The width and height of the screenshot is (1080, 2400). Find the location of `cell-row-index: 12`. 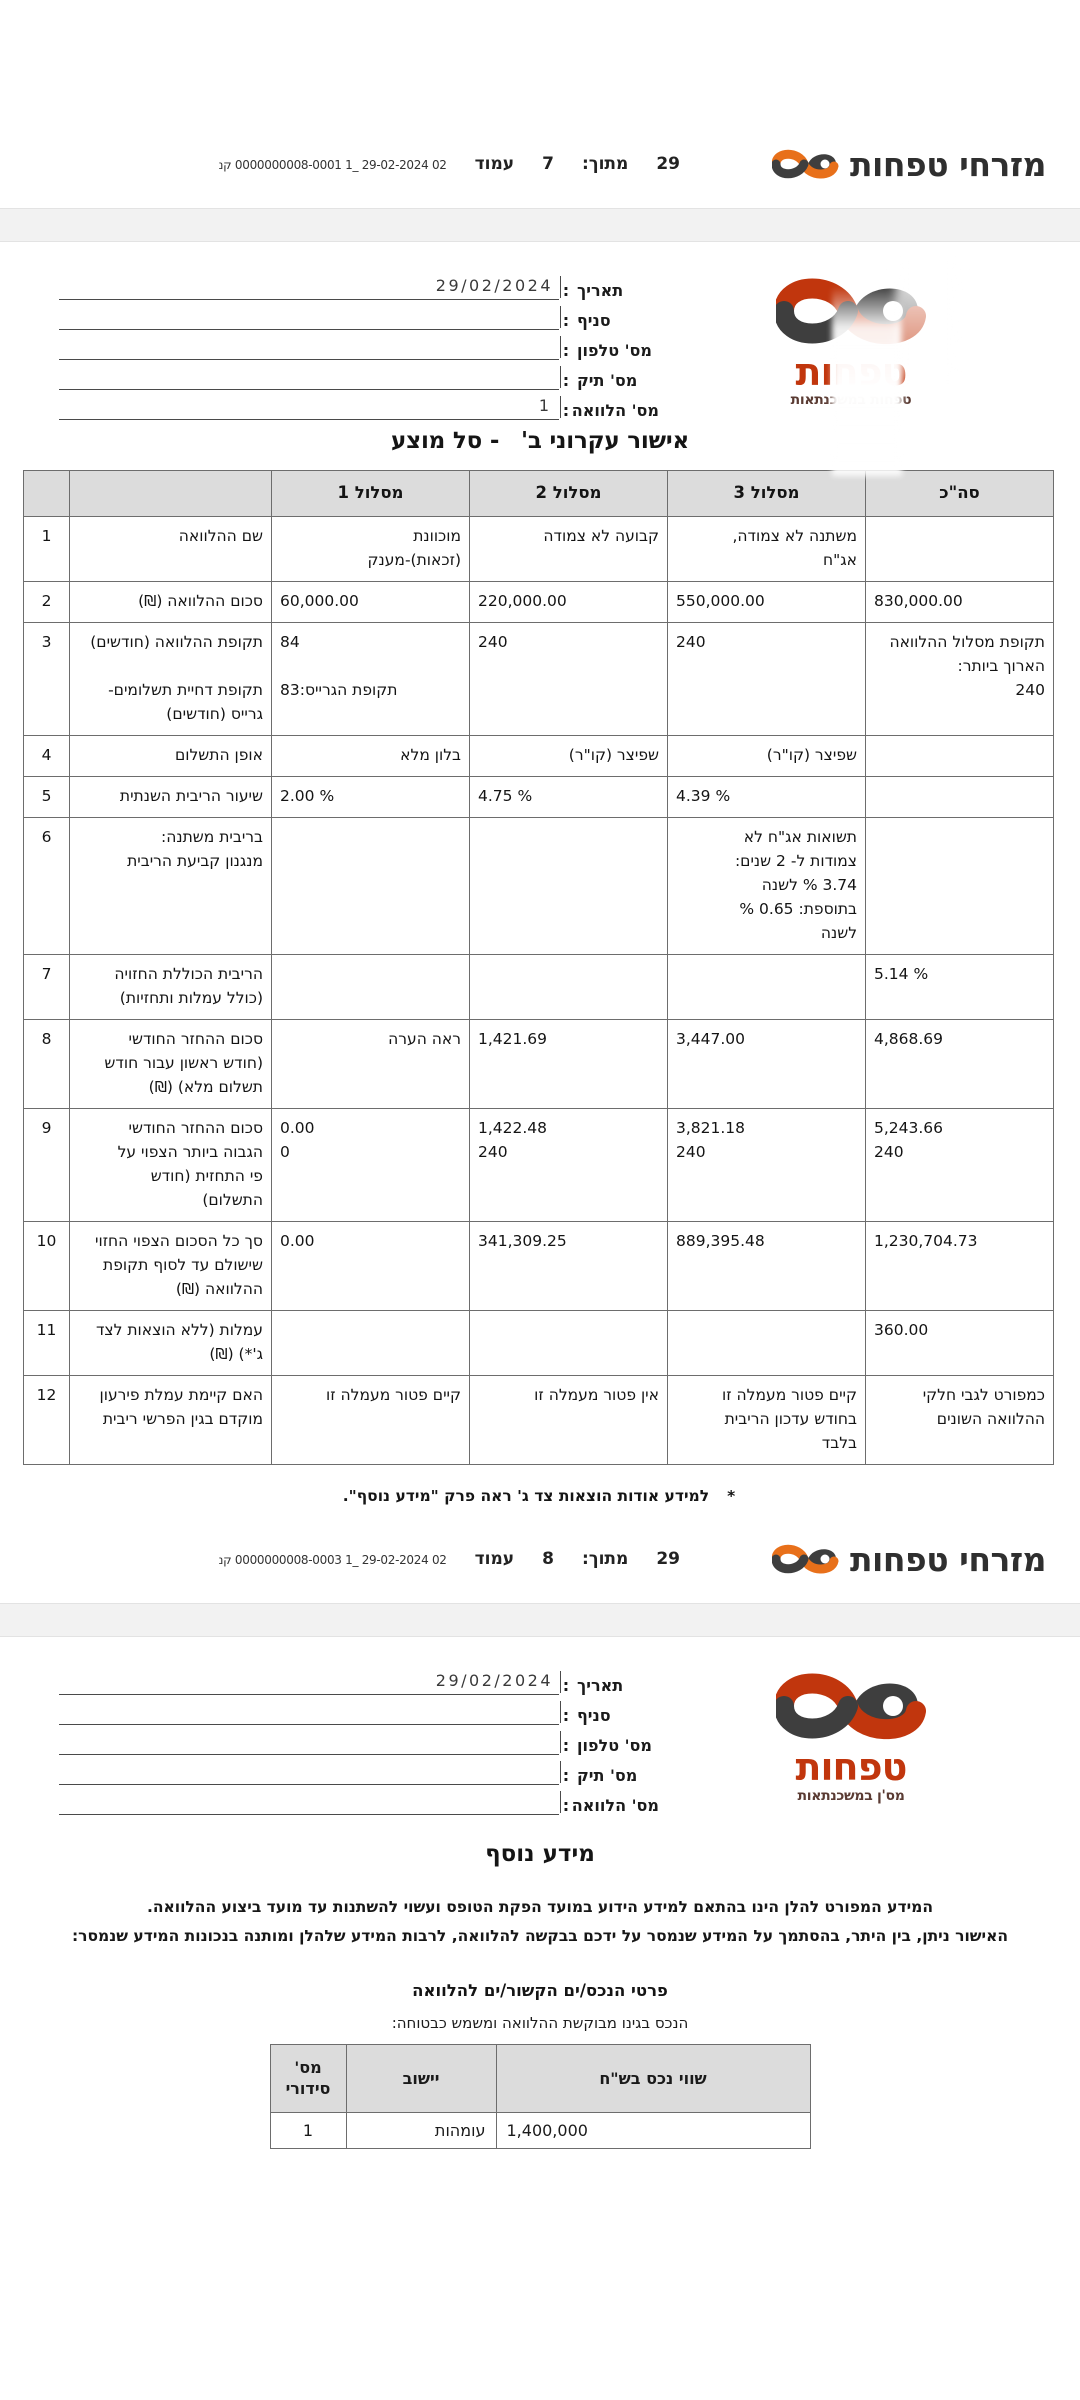

cell-row-index: 12 is located at coordinates (46, 1420).